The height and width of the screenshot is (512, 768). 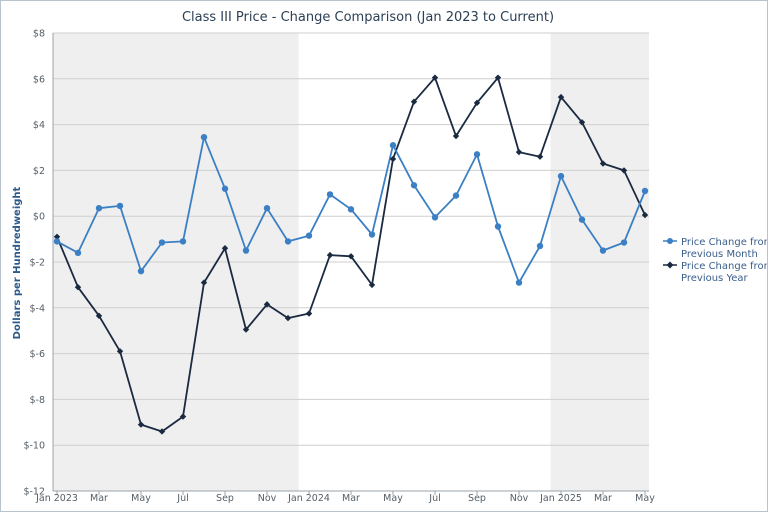 What do you see at coordinates (560, 498) in the screenshot?
I see `x-tick-label: Jan 2025` at bounding box center [560, 498].